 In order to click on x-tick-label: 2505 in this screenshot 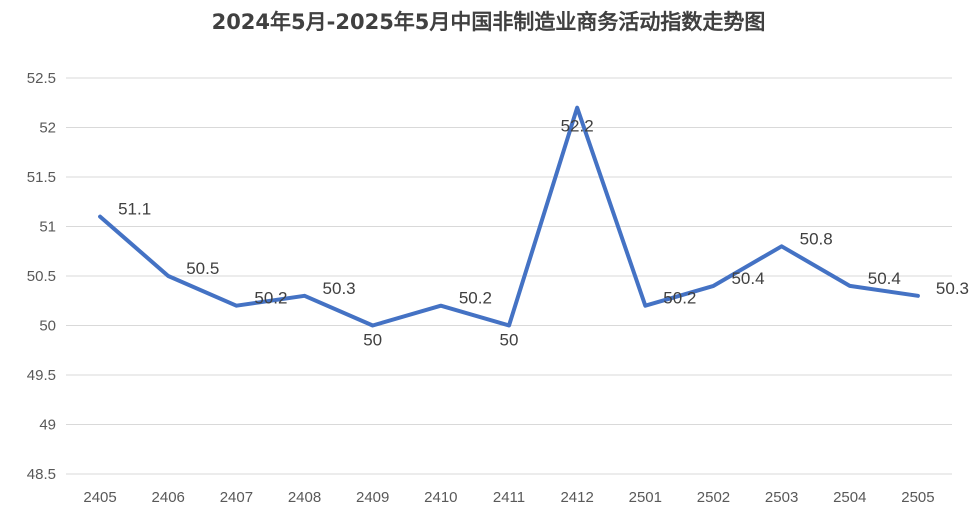, I will do `click(917, 497)`.